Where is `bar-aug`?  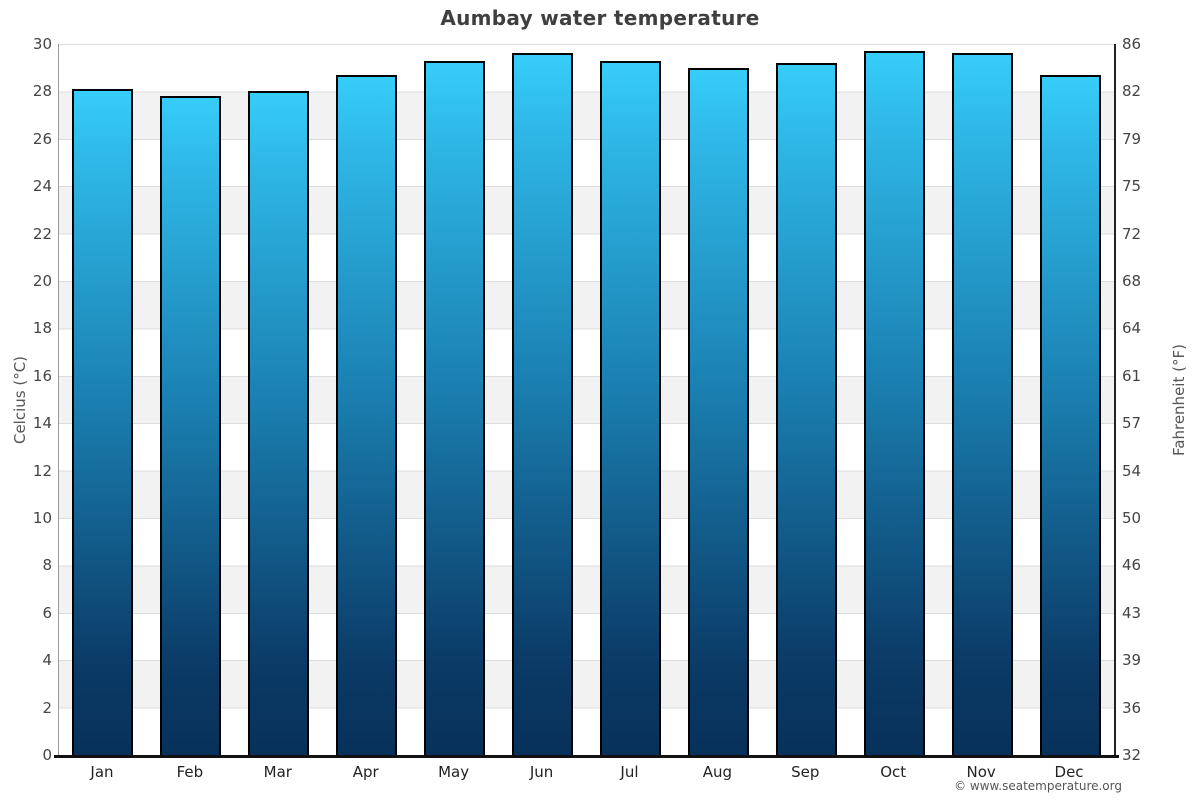
bar-aug is located at coordinates (718, 411).